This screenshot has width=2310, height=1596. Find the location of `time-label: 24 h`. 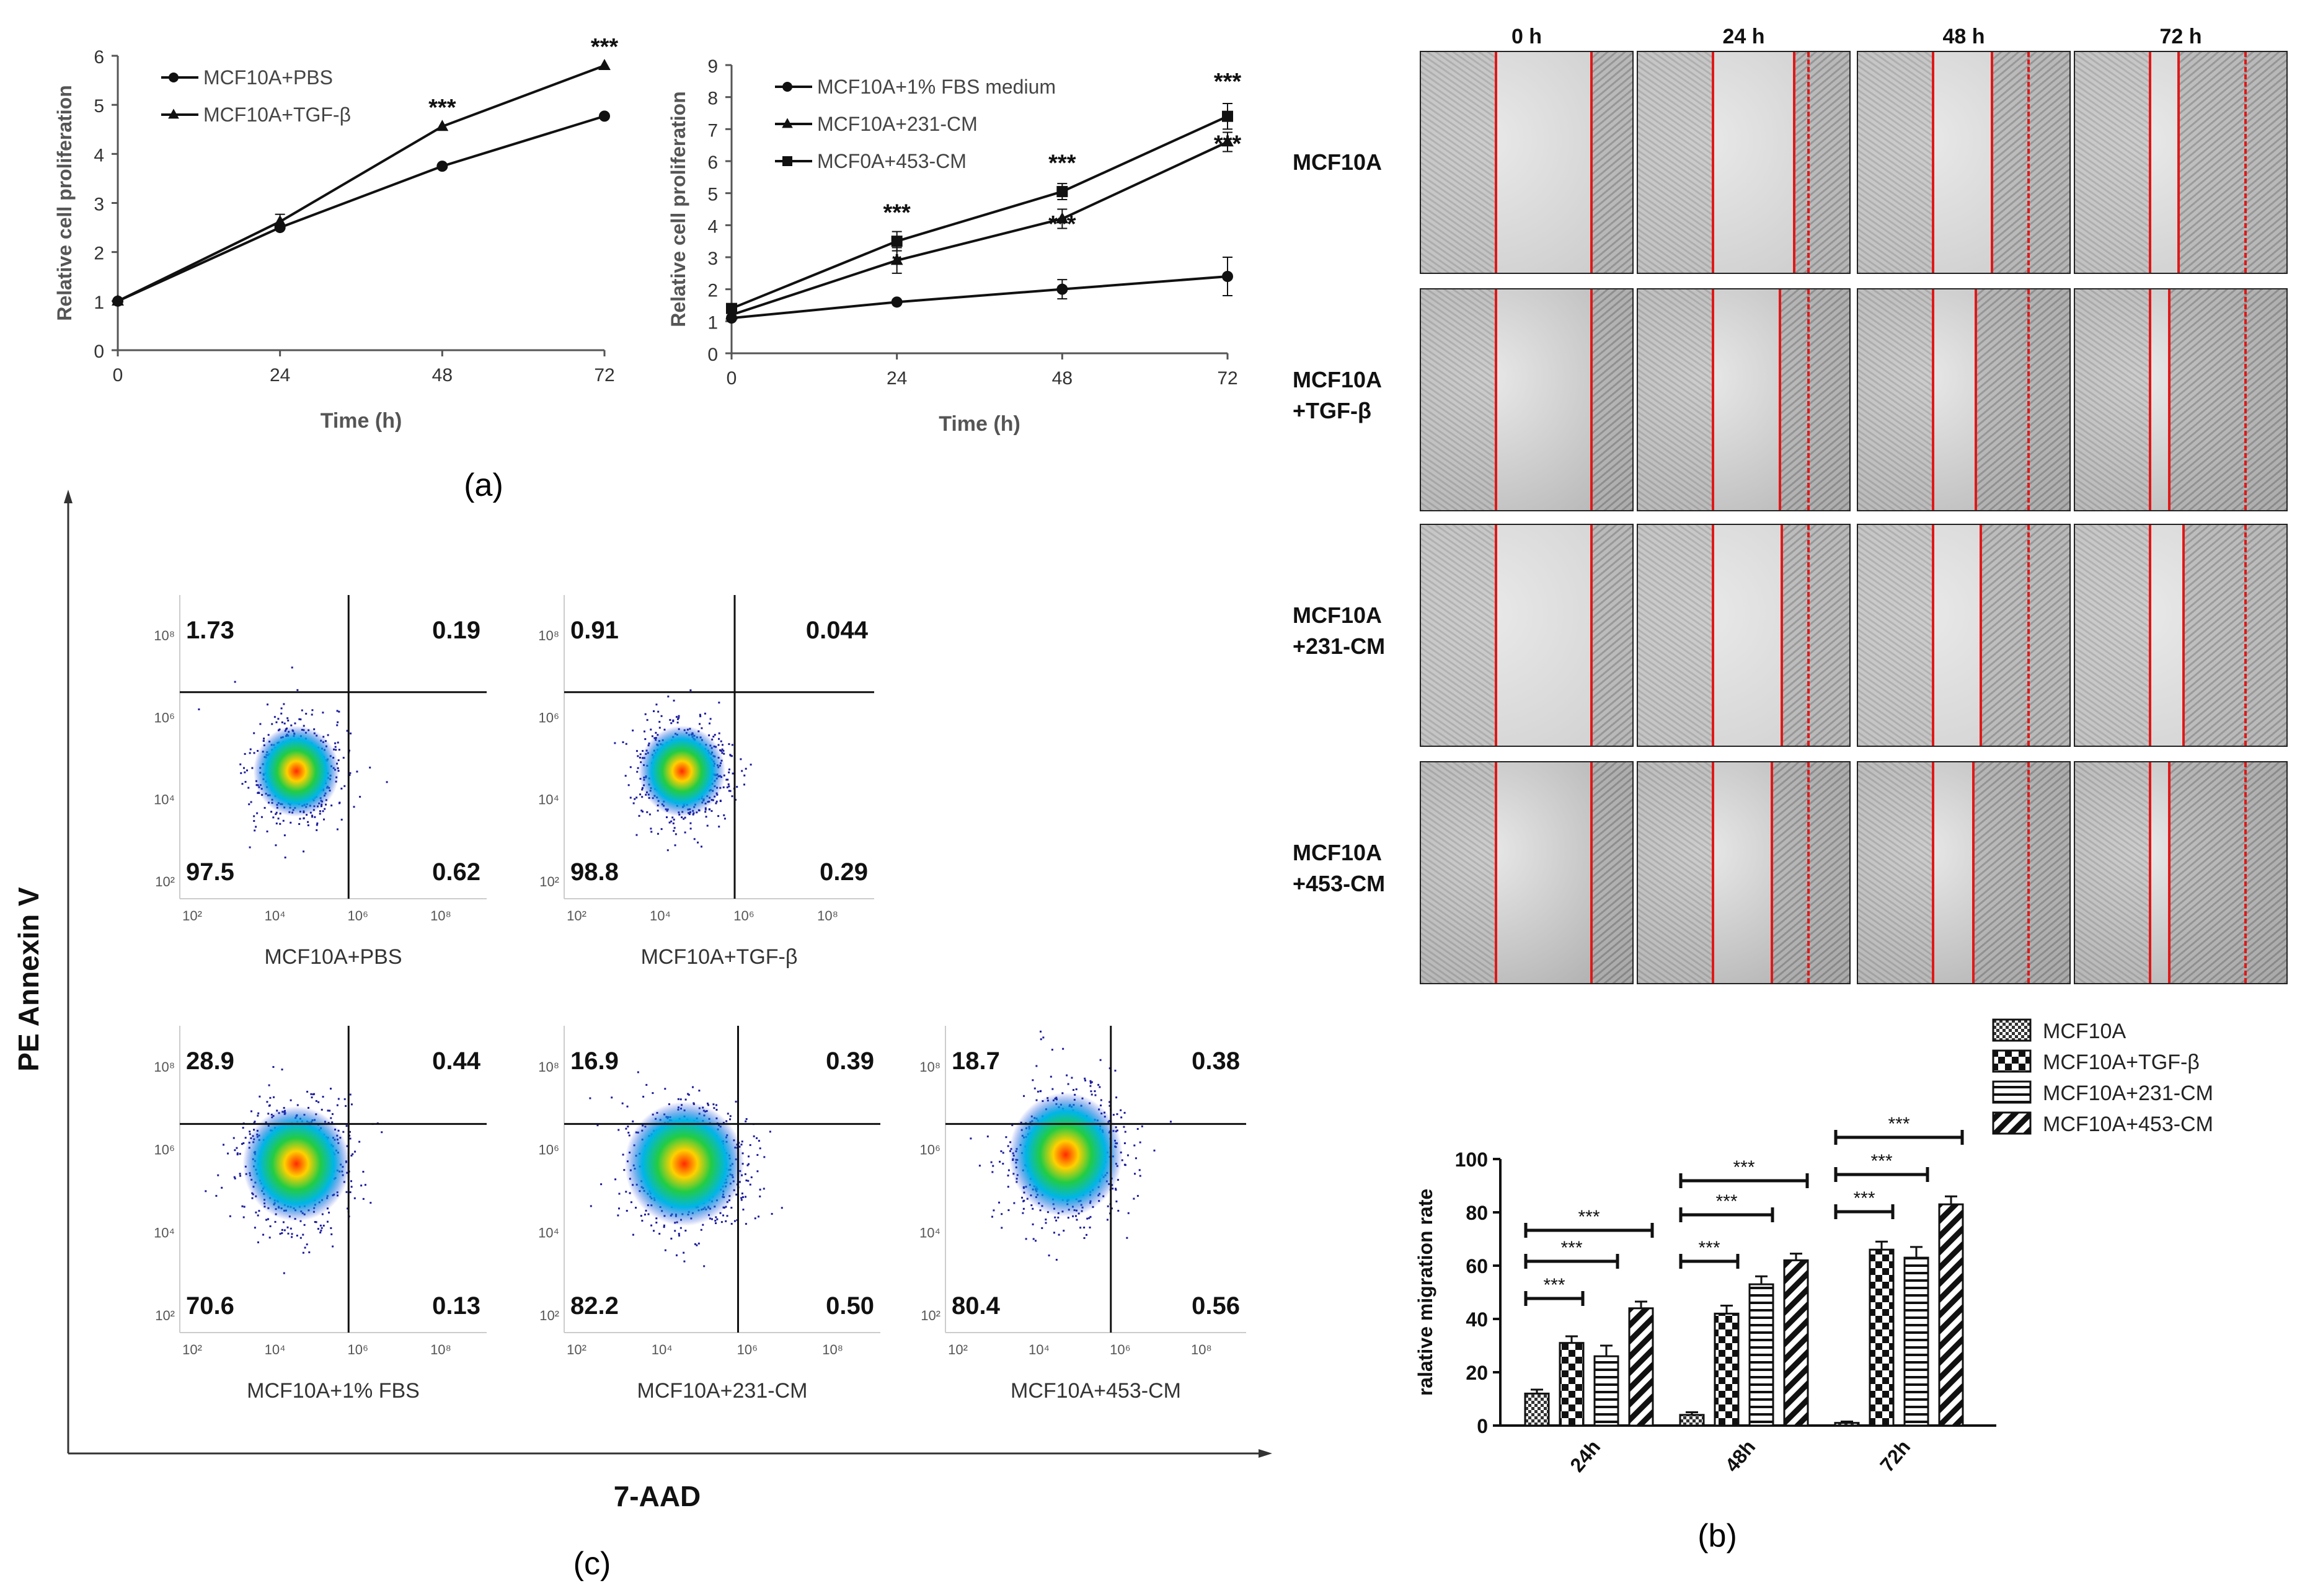

time-label: 24 h is located at coordinates (1743, 36).